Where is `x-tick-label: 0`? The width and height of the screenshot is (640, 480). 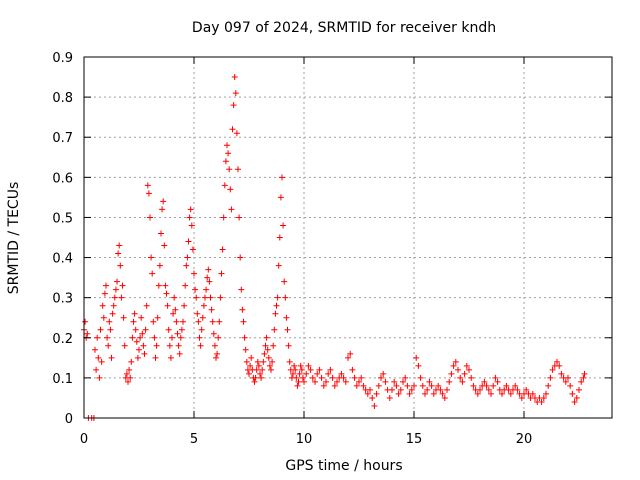
x-tick-label: 0 is located at coordinates (84, 439).